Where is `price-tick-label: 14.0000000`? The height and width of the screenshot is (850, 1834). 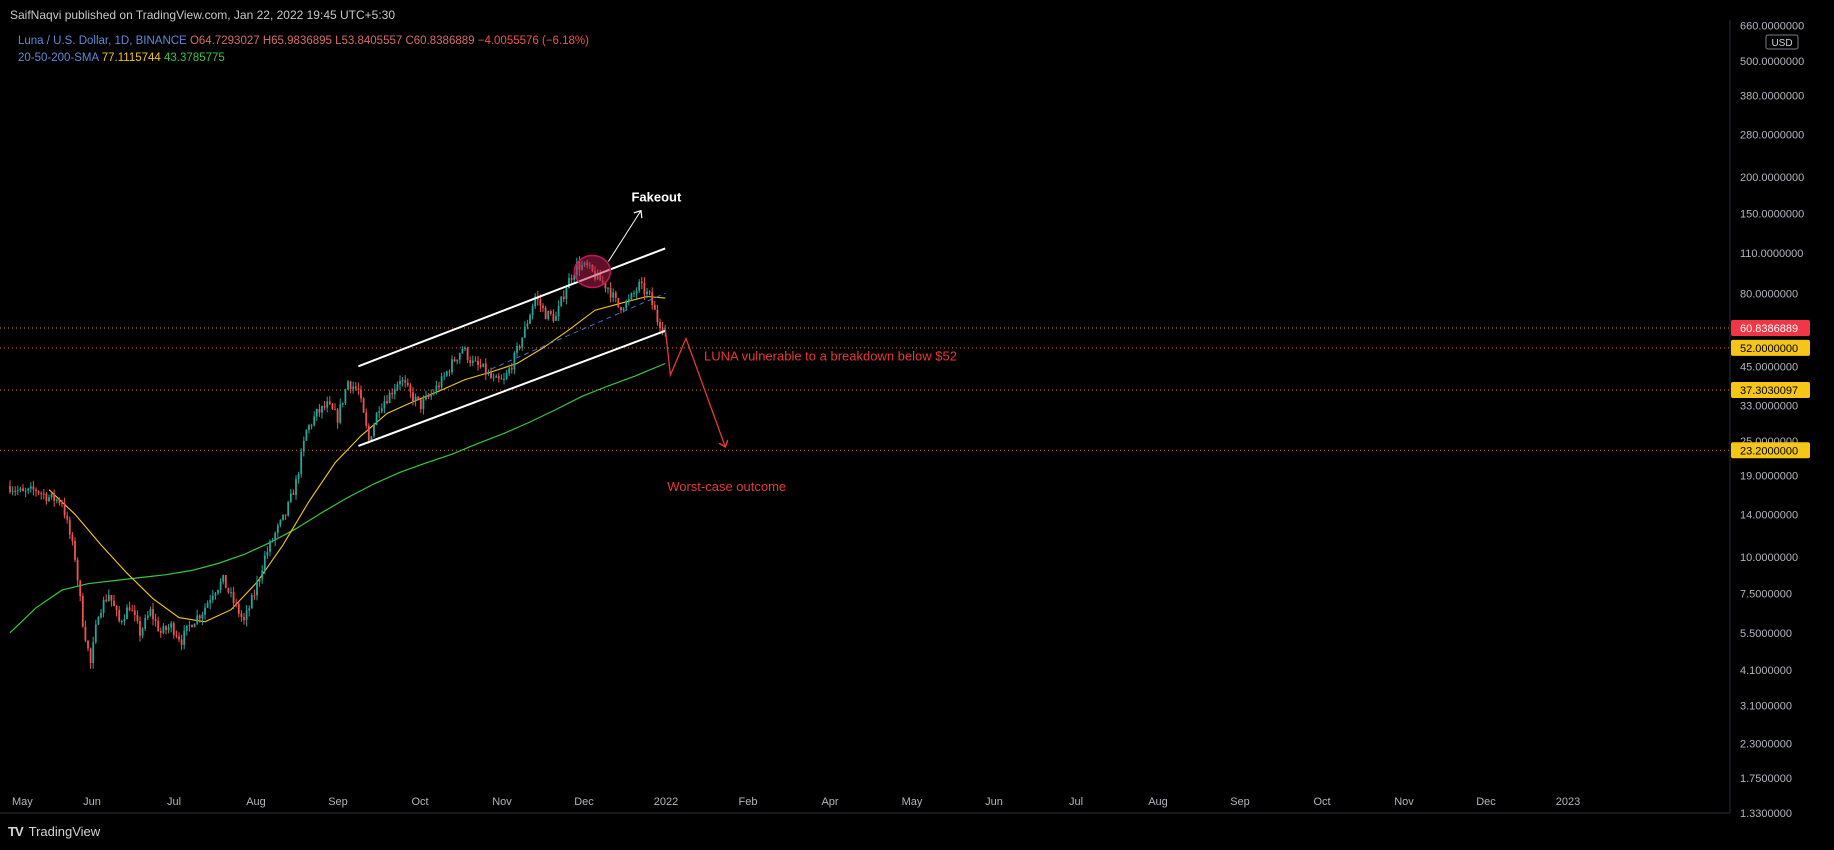
price-tick-label: 14.0000000 is located at coordinates (1769, 515).